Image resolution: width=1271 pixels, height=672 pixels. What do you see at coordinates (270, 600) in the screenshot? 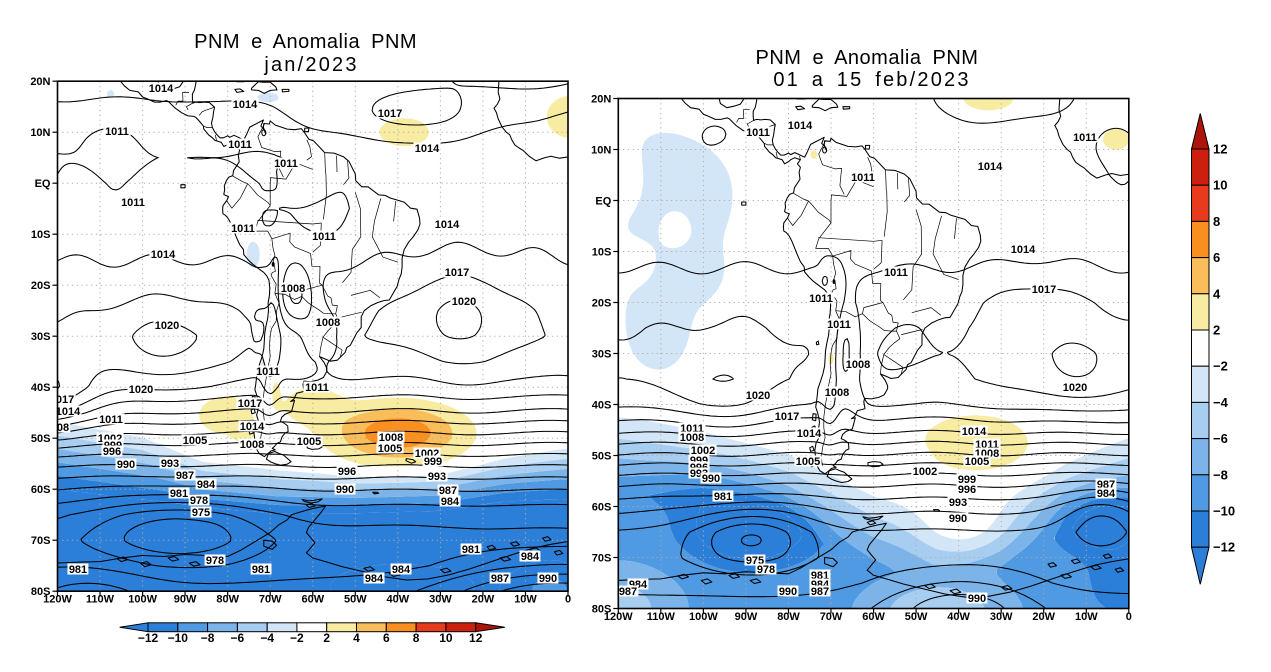
I see `svg-text: 70W` at bounding box center [270, 600].